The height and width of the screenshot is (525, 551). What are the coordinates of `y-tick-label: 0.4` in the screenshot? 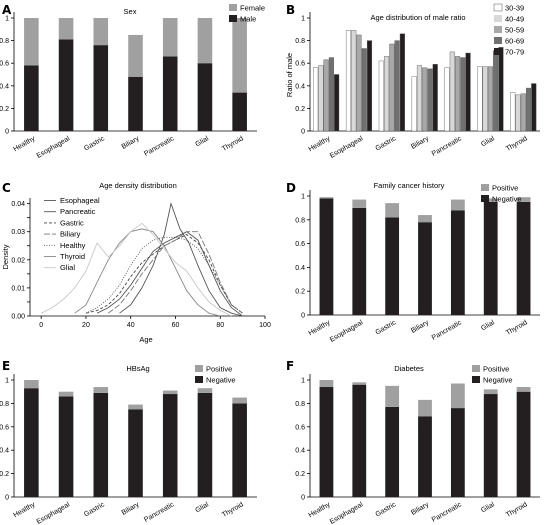 It's located at (4, 451).